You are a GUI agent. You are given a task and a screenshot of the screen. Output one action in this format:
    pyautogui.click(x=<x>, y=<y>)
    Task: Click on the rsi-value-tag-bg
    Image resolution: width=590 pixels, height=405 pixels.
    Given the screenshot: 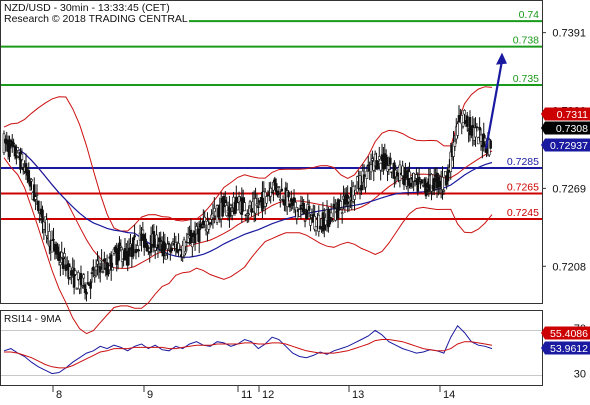 What is the action you would take?
    pyautogui.click(x=565, y=348)
    